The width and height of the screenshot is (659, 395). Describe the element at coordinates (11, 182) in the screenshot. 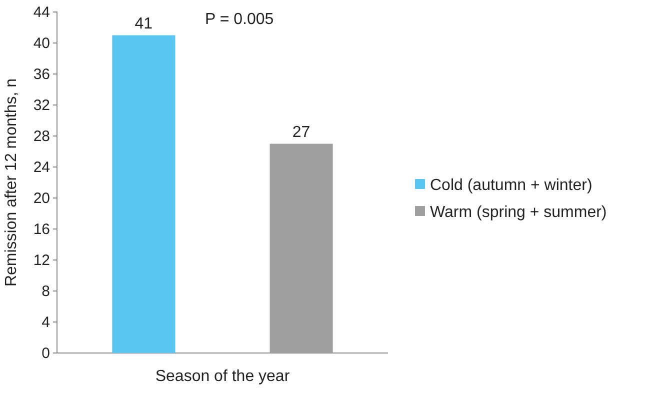

I see `y-axis-title: Remission after 12 months, n` at that location.